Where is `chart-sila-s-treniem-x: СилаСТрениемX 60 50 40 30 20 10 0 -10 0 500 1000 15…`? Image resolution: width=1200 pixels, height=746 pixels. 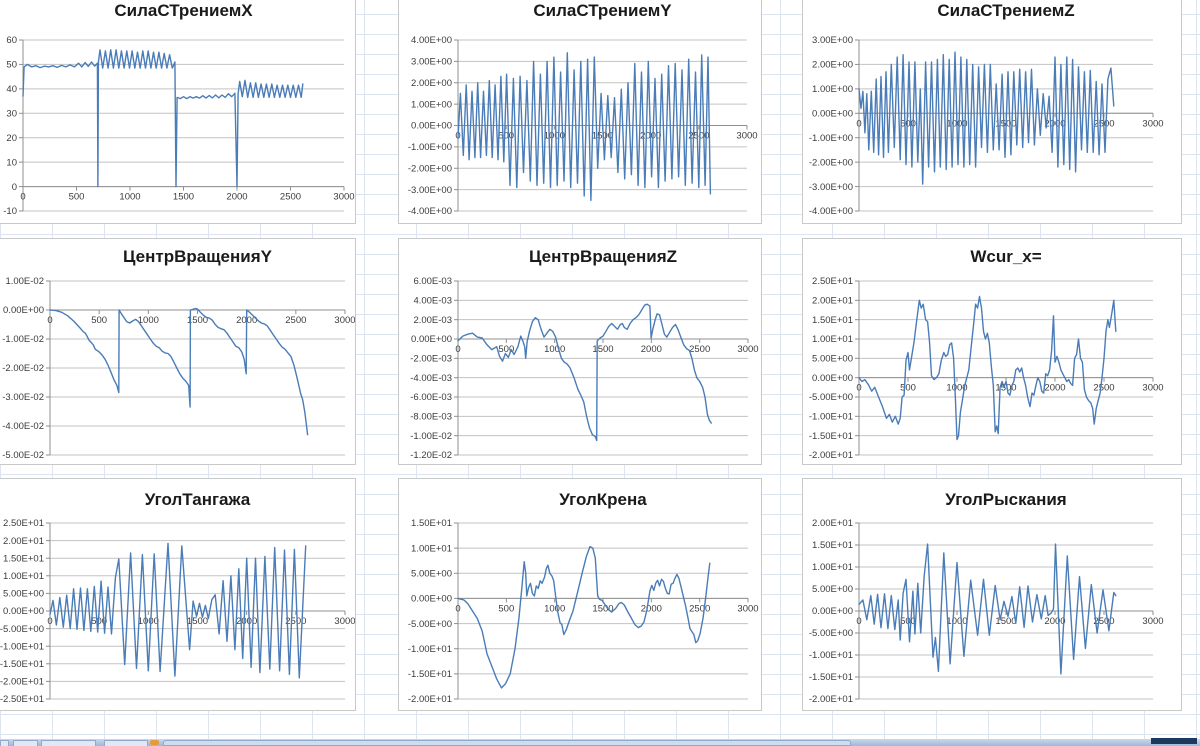
chart-sila-s-treniem-x: СилаСТрениемX 60 50 40 30 20 10 0 -10 0 500 1000 15… is located at coordinates (178, 112).